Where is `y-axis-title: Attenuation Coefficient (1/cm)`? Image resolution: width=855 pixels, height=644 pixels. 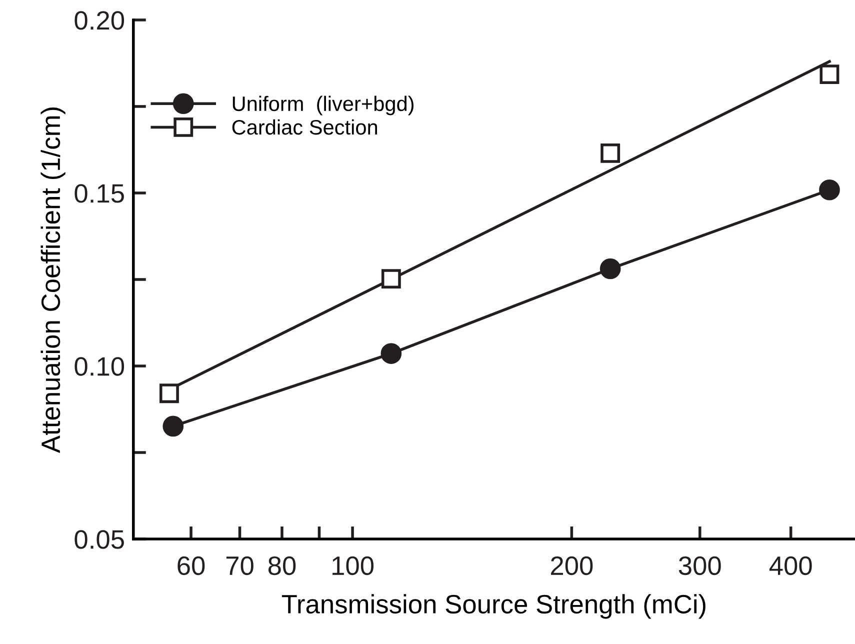 y-axis-title: Attenuation Coefficient (1/cm) is located at coordinates (53, 281).